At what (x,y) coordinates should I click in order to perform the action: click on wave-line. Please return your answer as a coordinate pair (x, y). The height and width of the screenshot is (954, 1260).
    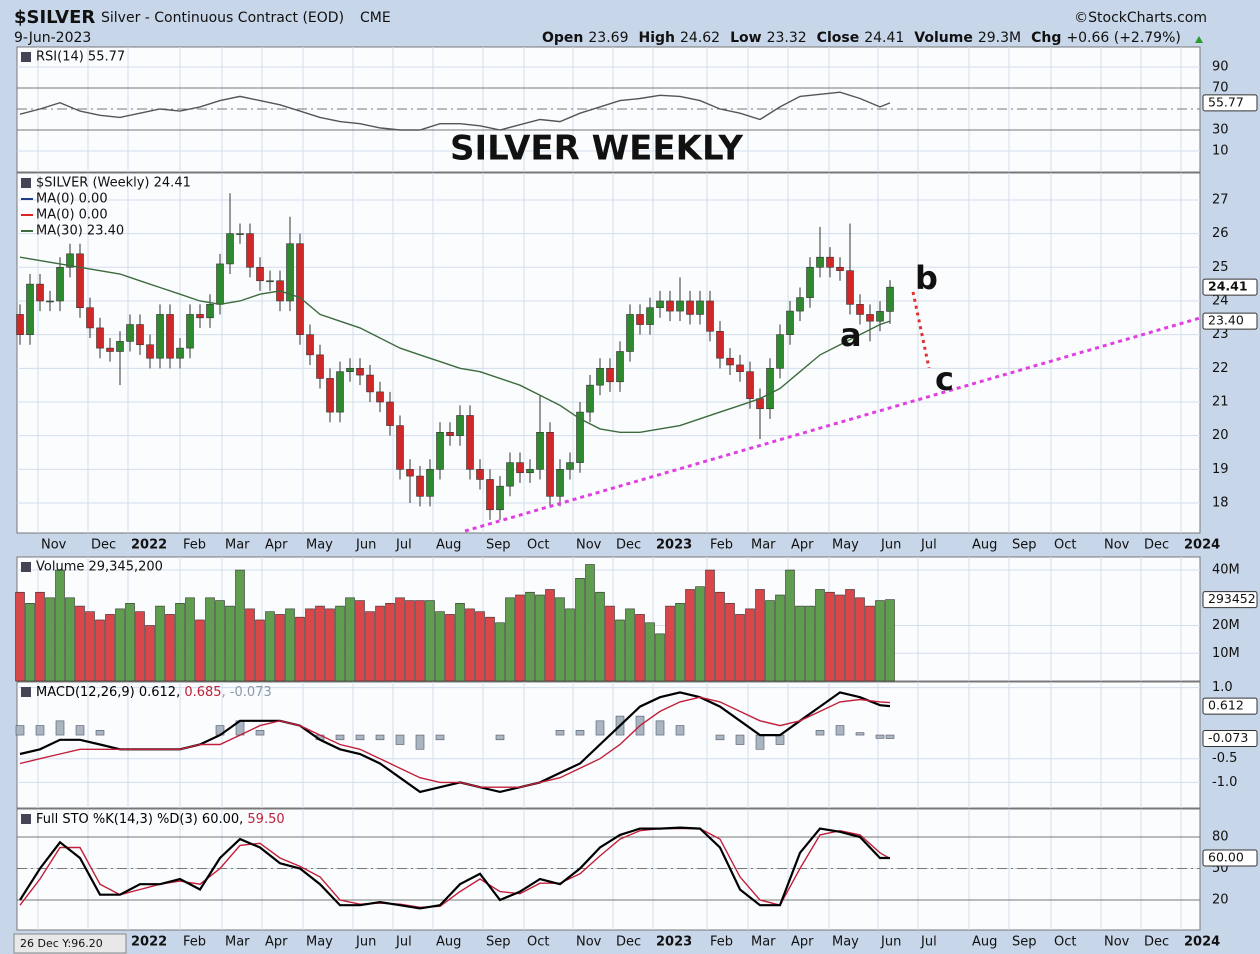
    Looking at the image, I should click on (921, 330).